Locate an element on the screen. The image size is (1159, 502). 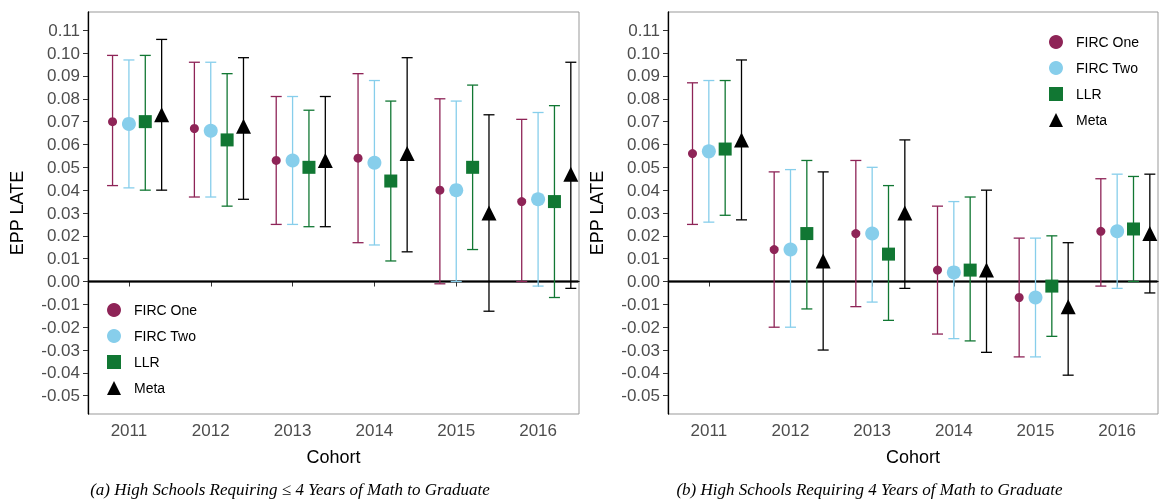
text: (b) High Schools Requiring 4 Years of Math to Graduate is located at coordinates (870, 489).